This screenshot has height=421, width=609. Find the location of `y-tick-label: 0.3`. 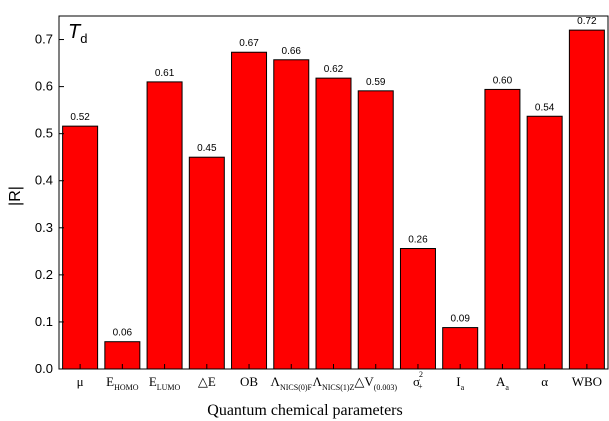

y-tick-label: 0.3 is located at coordinates (44, 227).